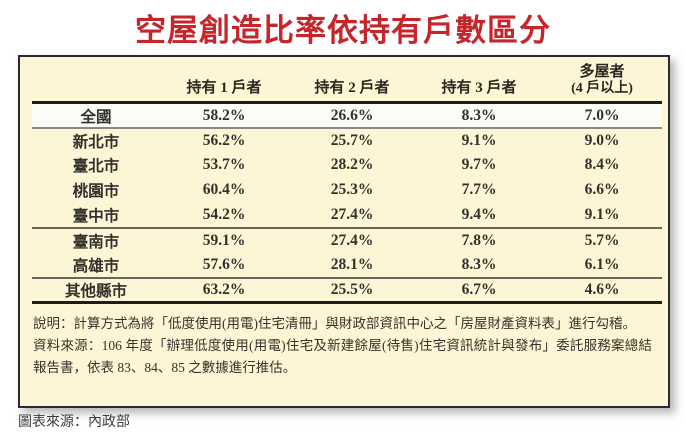 This screenshot has height=435, width=686. I want to click on cell-value: 25.3%, so click(352, 190).